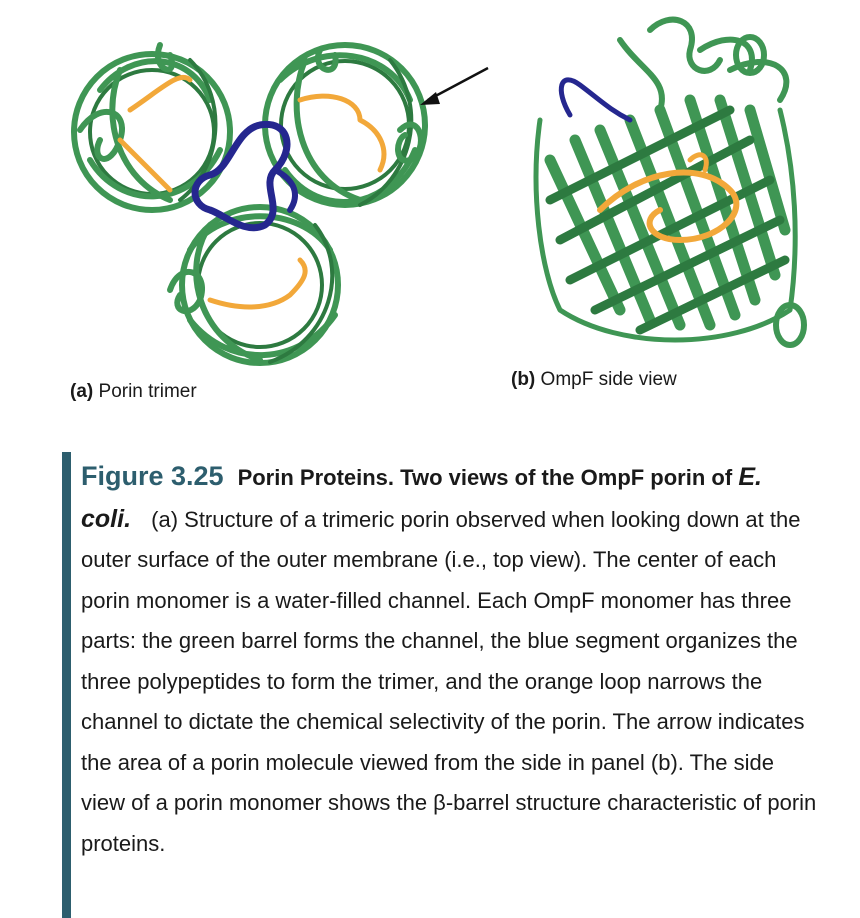 The height and width of the screenshot is (918, 860). What do you see at coordinates (82, 391) in the screenshot?
I see `panel-a-tag: (a)` at bounding box center [82, 391].